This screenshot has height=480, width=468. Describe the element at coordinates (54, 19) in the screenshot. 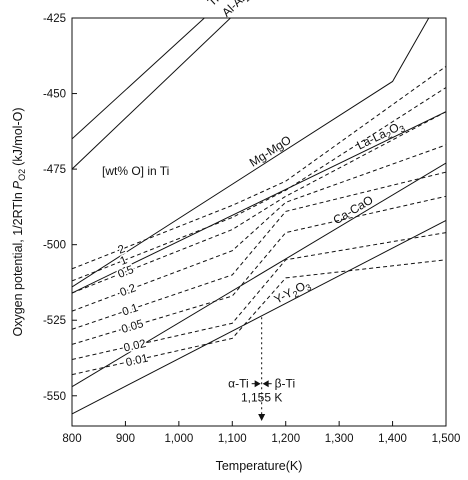

I see `y-tick-label: -425` at that location.